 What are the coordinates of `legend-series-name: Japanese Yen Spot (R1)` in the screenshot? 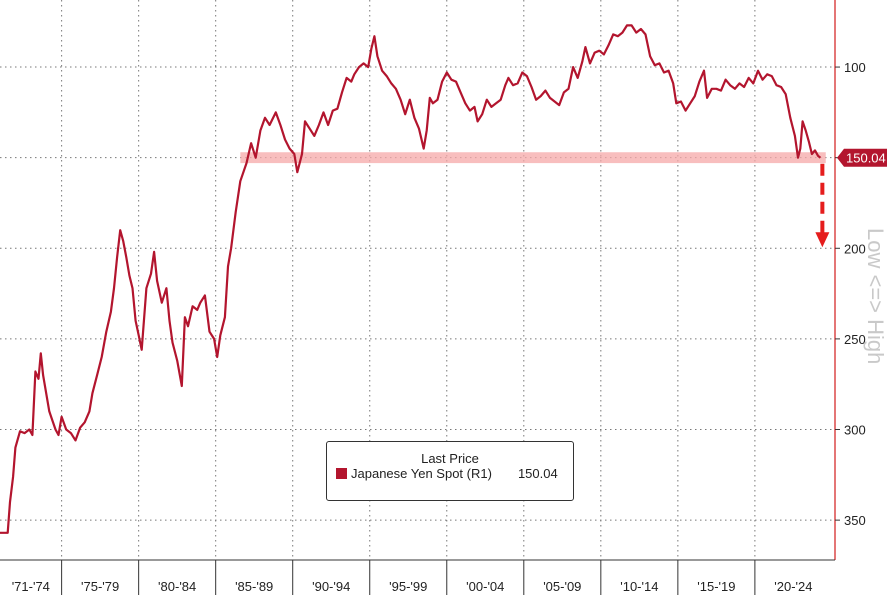 It's located at (421, 473).